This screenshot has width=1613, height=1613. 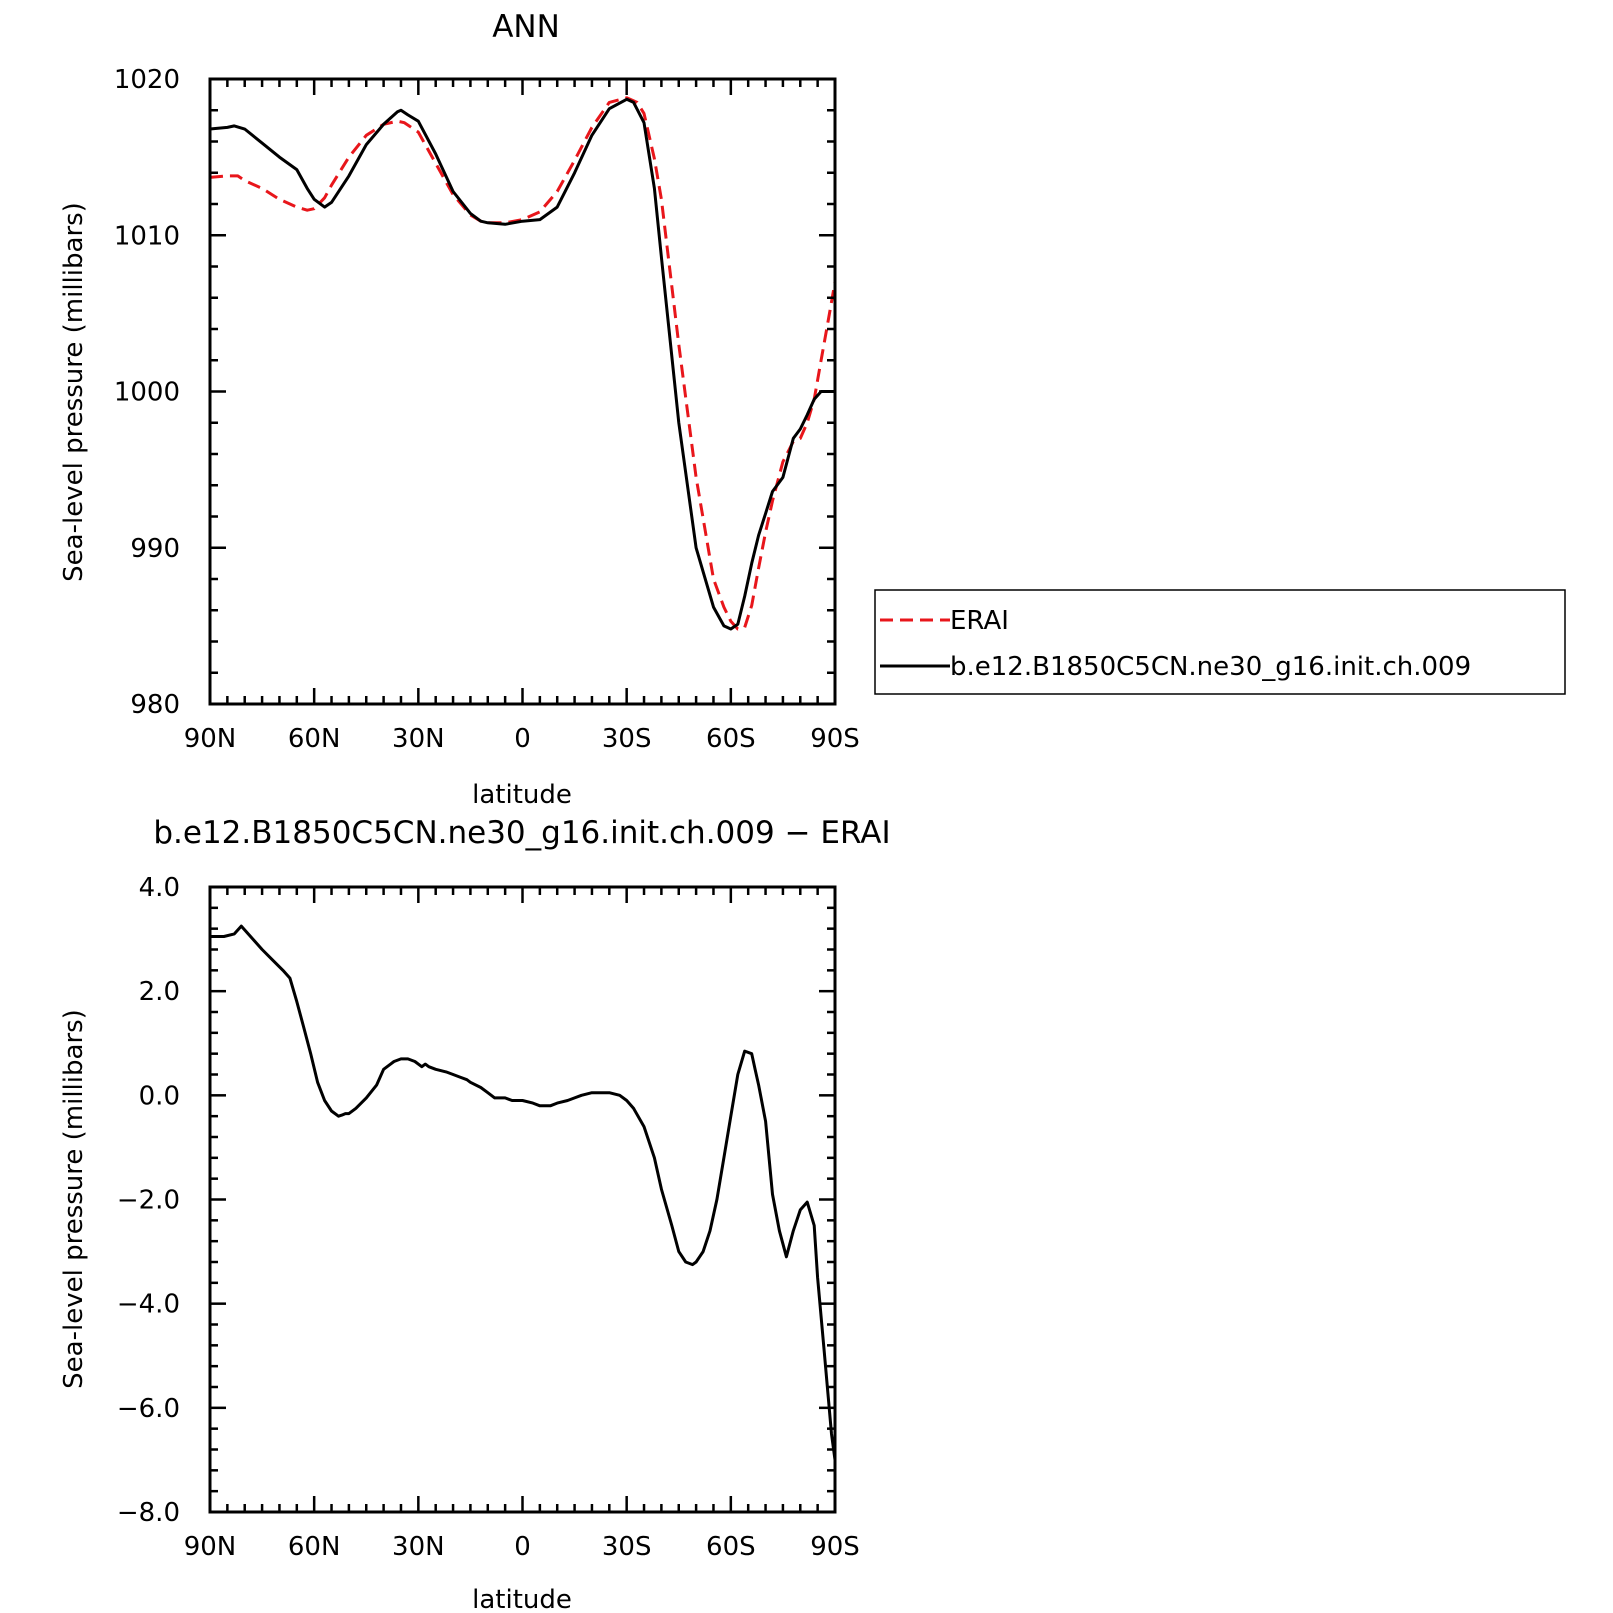 I want to click on bottom-series-group, so click(x=523, y=1192).